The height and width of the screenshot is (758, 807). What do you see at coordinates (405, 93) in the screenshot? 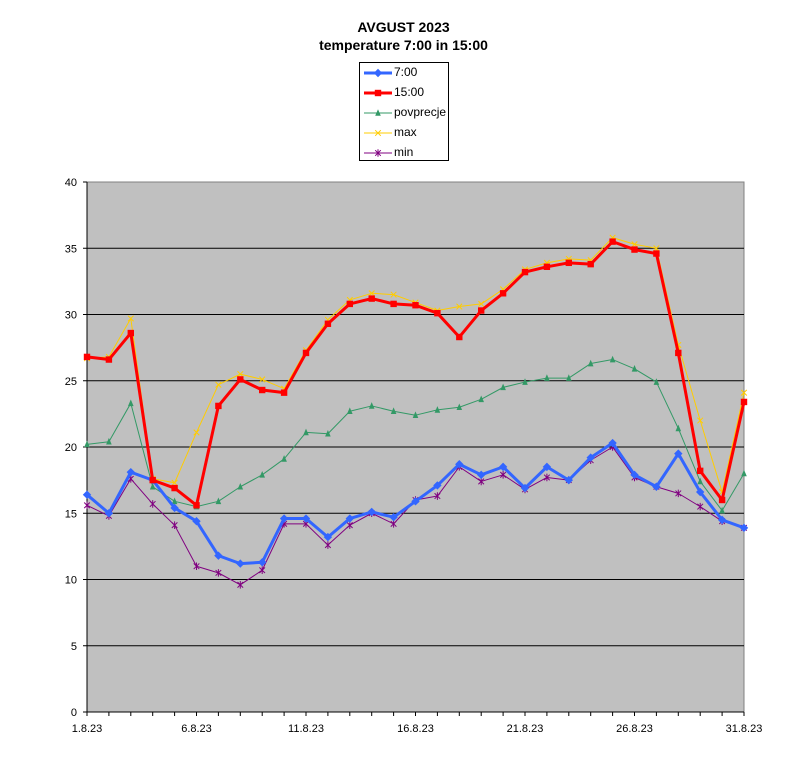
I see `legend-item: 15:00` at bounding box center [405, 93].